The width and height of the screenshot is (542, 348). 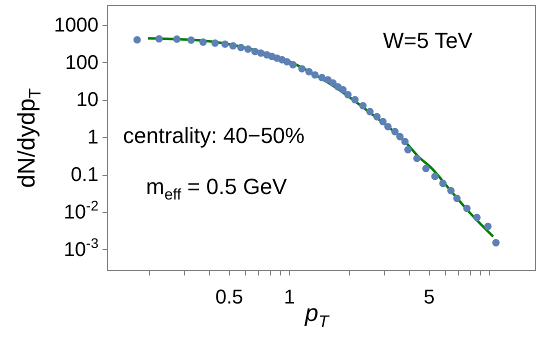 What do you see at coordinates (84, 175) in the screenshot?
I see `y-tick-label: 0.1` at bounding box center [84, 175].